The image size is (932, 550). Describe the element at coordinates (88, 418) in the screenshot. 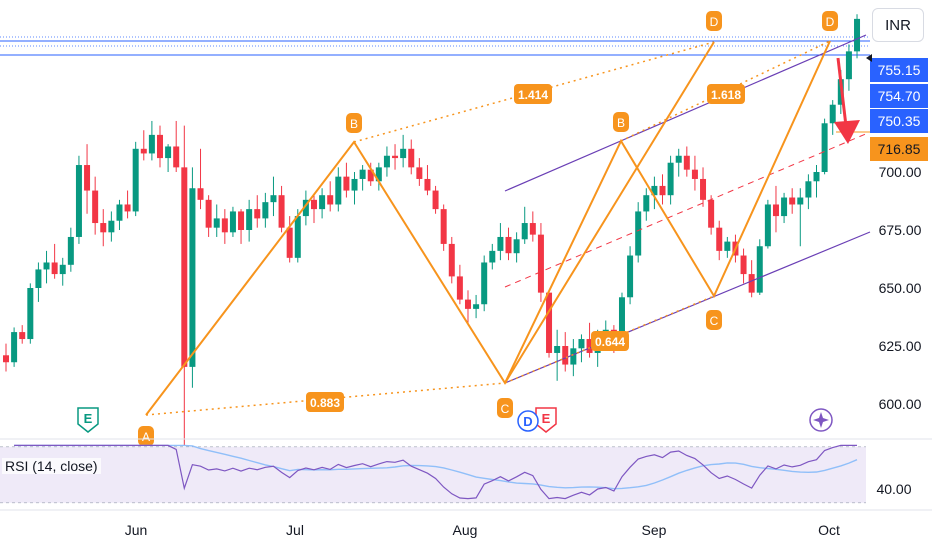

I see `earnings-E-icon-glyph: E` at that location.